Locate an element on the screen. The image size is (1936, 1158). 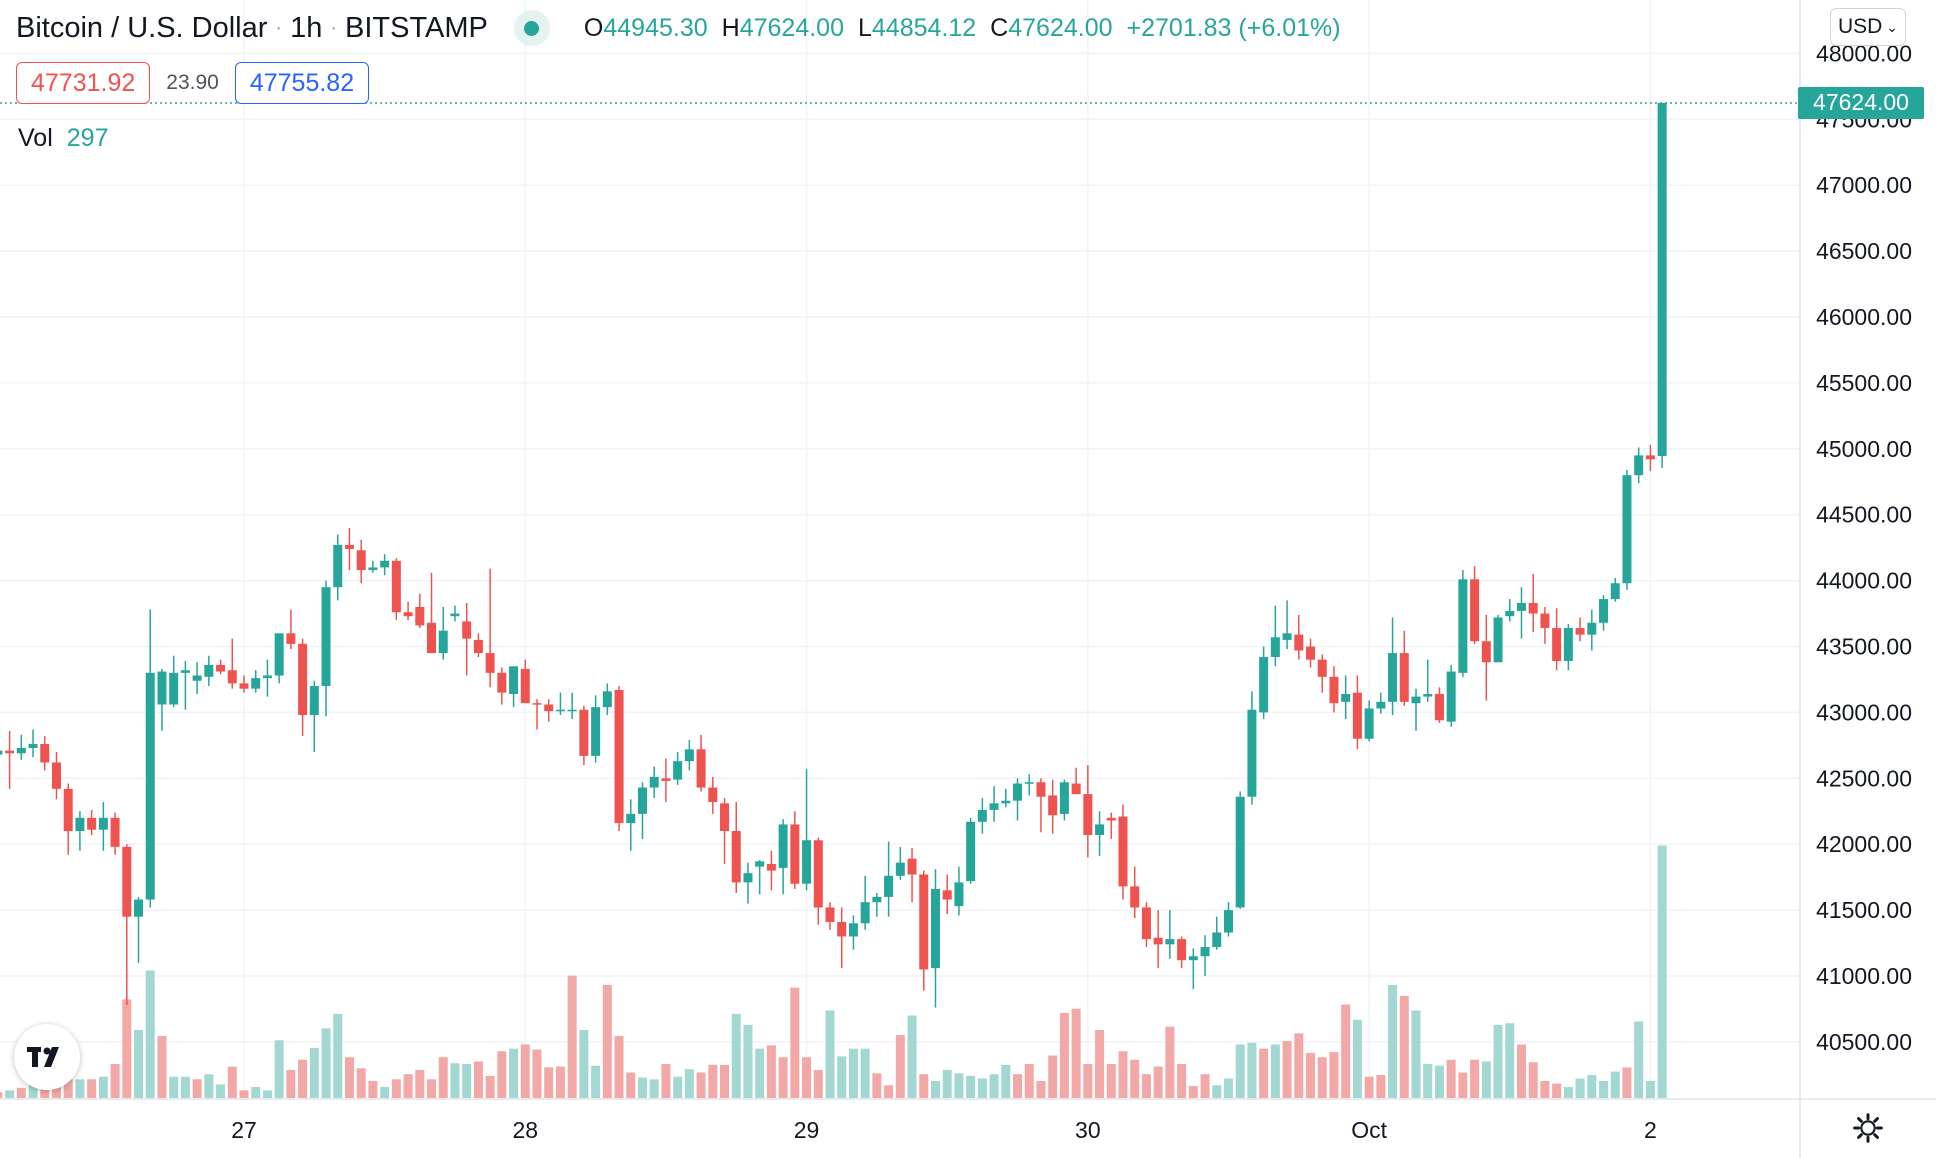
symbol-name: Bitcoin / U.S. Dollar is located at coordinates (142, 27).